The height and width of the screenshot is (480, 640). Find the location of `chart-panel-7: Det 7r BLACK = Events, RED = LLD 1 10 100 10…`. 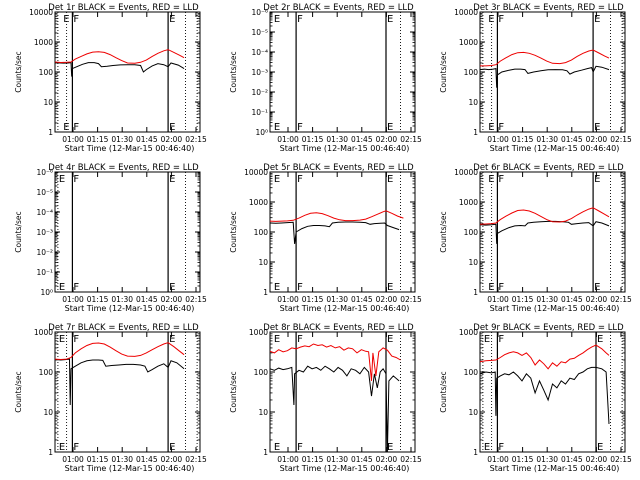

chart-panel-7: Det 7r BLACK = Events, RED = LLD 1 10 100 10… is located at coordinates (110, 398).